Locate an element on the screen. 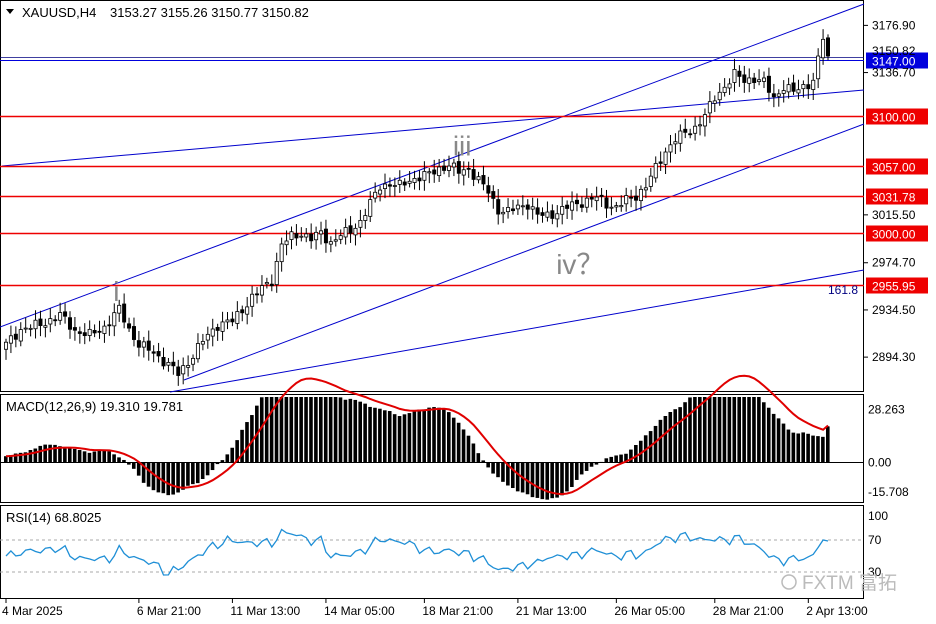  level-price-label: 2955.95 is located at coordinates (894, 287).